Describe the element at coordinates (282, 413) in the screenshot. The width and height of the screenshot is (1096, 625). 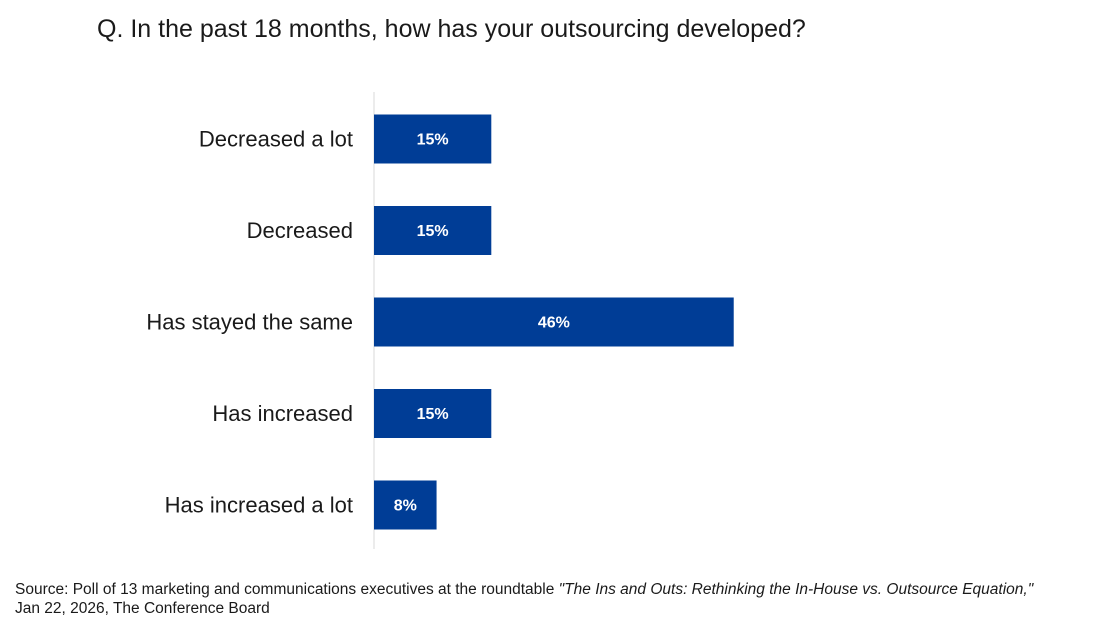
I see `category-label: Has increased` at that location.